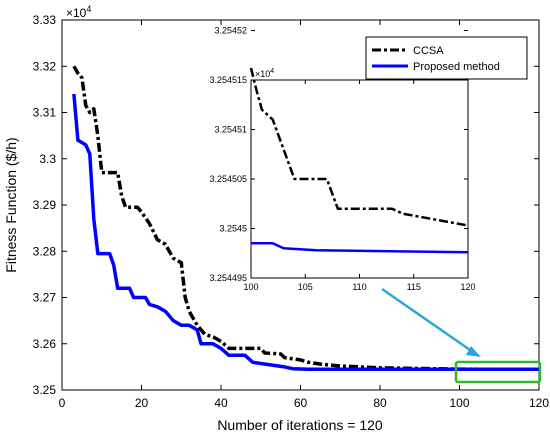  I want to click on main-y-tick-label-6: 3.31, so click(45, 113).